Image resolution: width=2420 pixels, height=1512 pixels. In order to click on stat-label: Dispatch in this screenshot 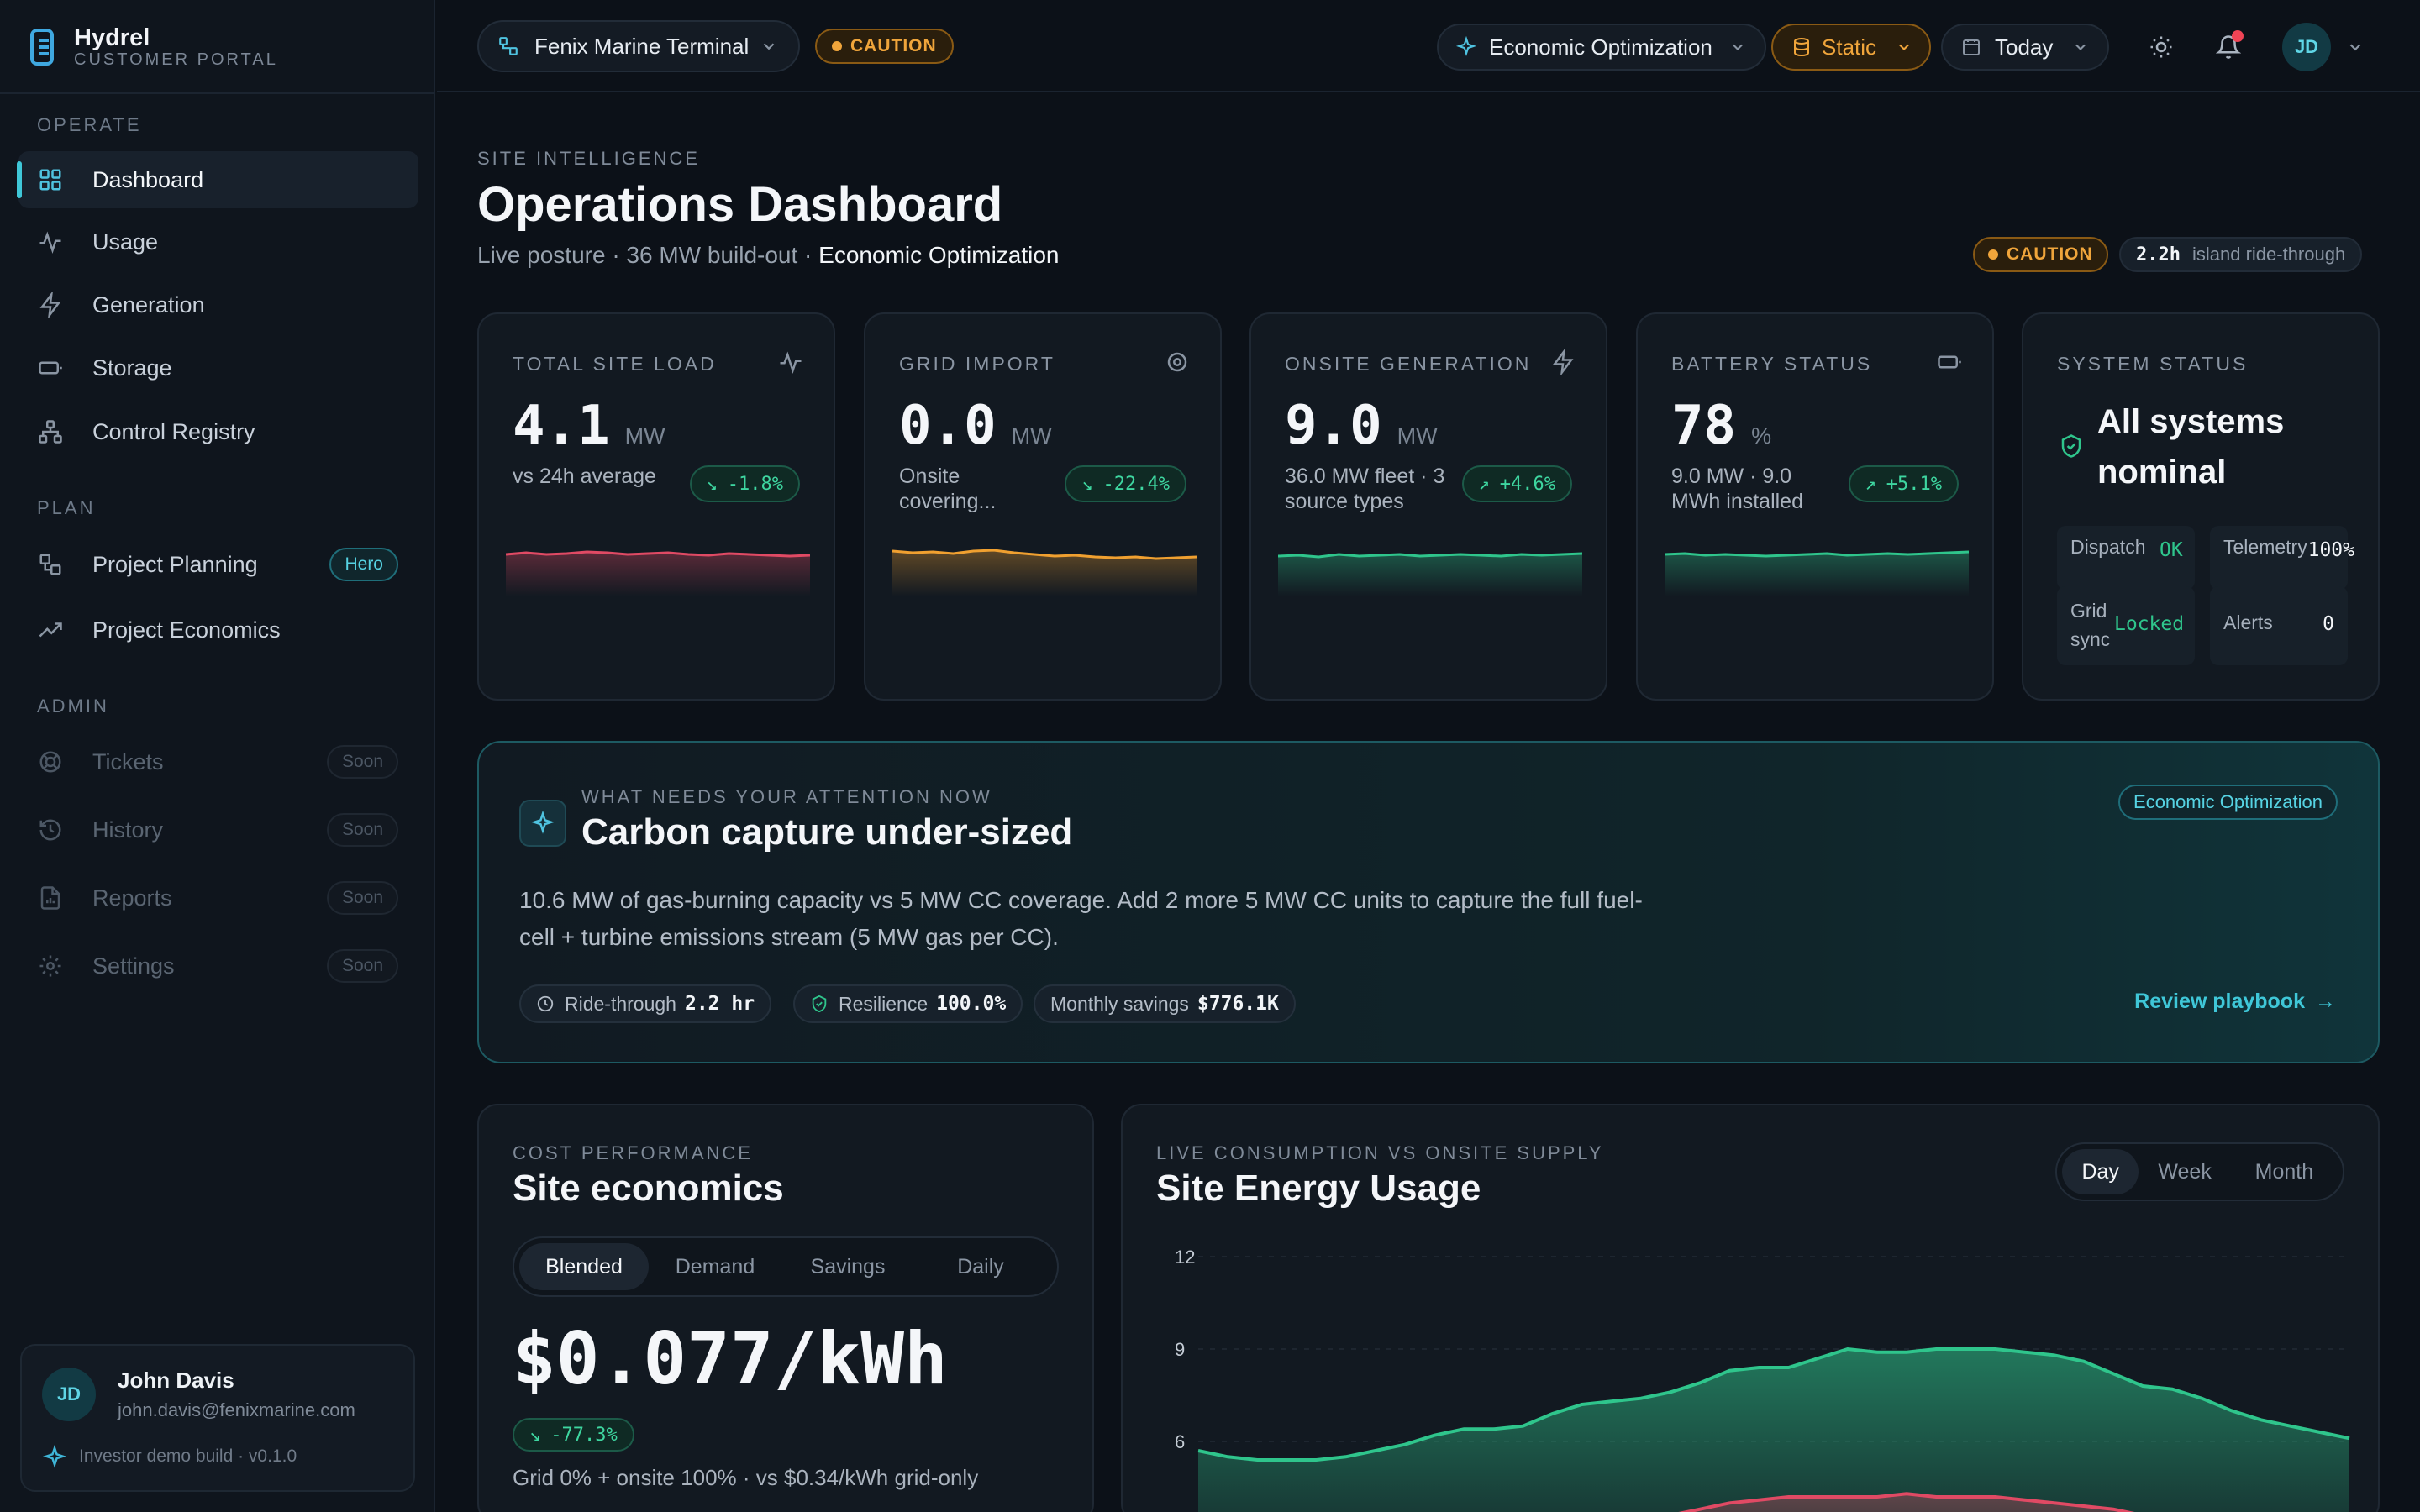, I will do `click(2108, 547)`.